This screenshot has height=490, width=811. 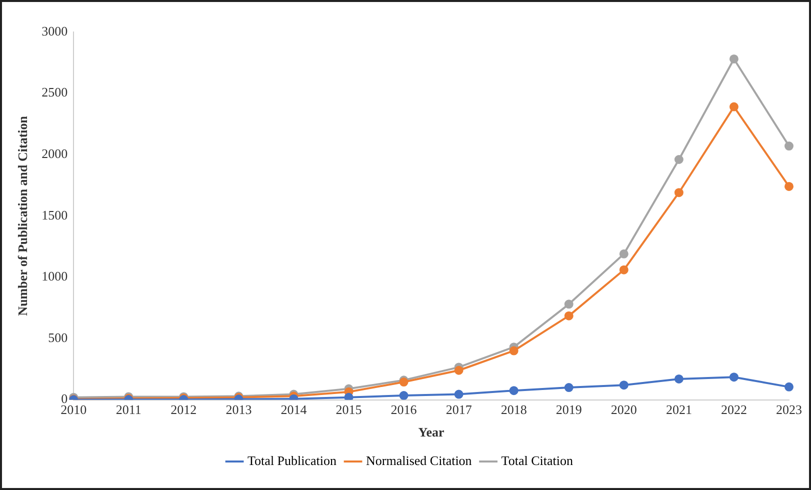 I want to click on y-tick-label: 2500, so click(x=55, y=92).